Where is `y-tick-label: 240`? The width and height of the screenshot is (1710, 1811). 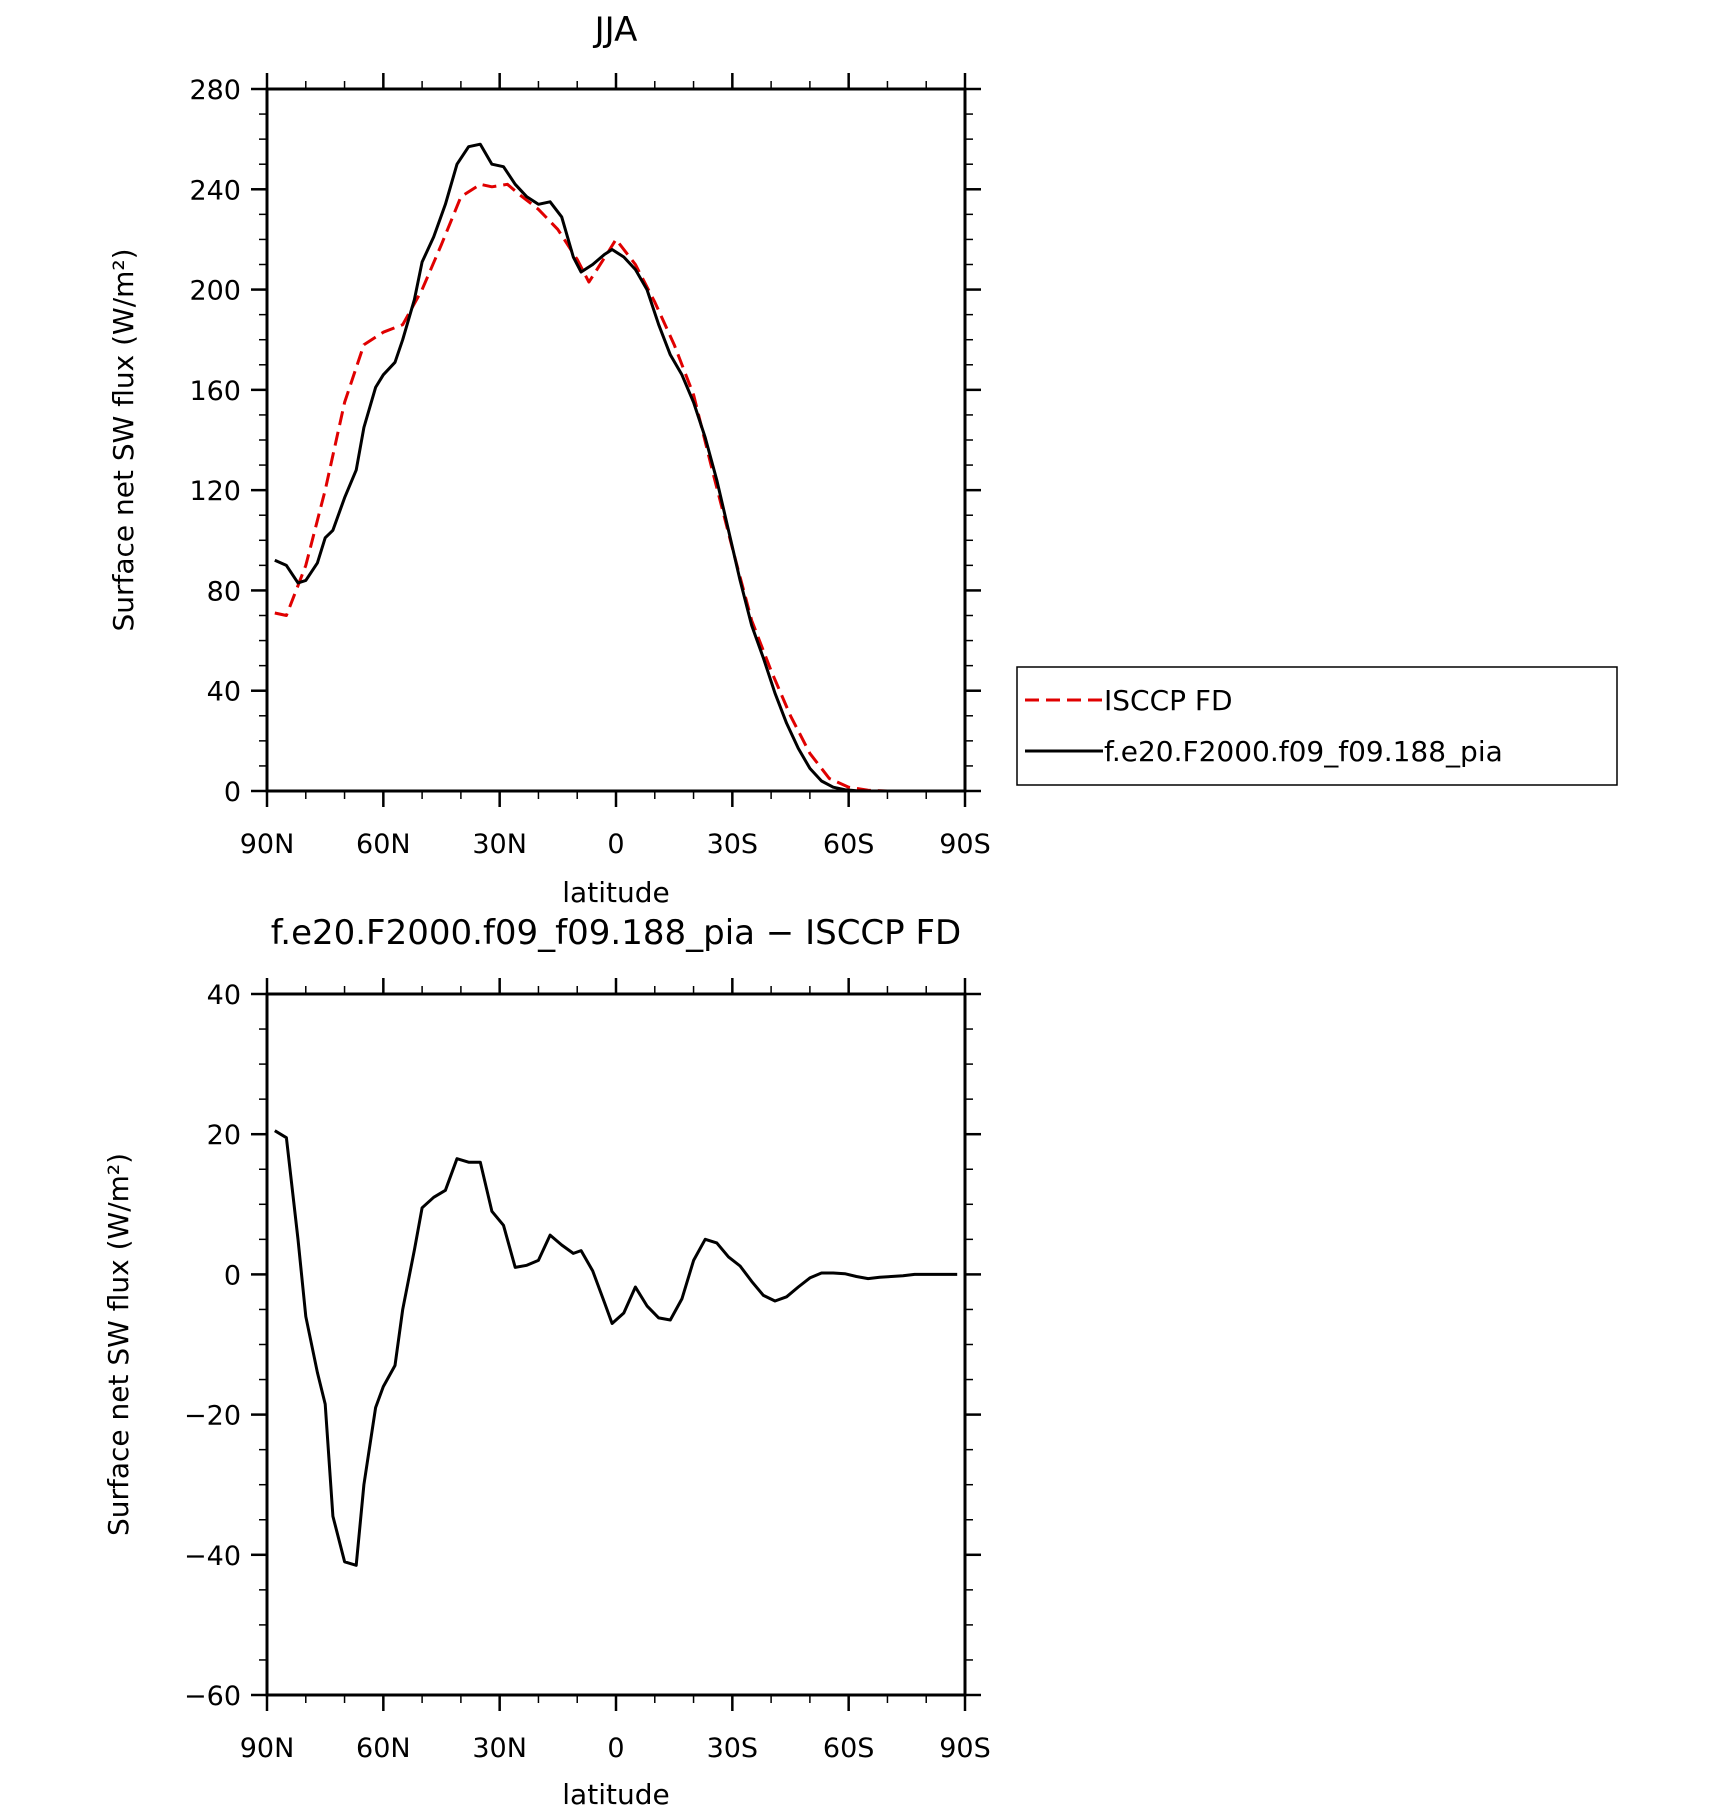 y-tick-label: 240 is located at coordinates (215, 190).